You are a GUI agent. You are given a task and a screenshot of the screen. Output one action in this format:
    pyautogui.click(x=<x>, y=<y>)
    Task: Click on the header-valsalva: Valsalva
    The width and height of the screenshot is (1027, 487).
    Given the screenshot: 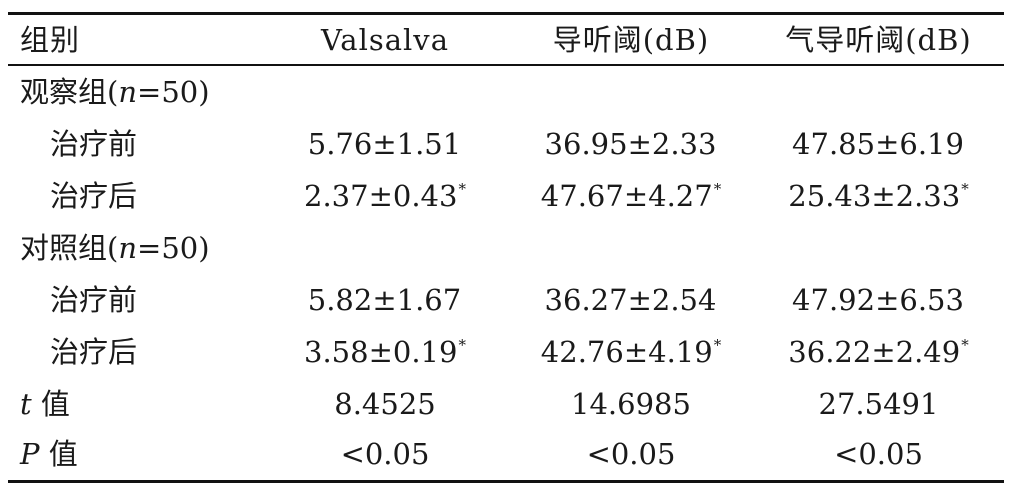 What is the action you would take?
    pyautogui.click(x=385, y=40)
    